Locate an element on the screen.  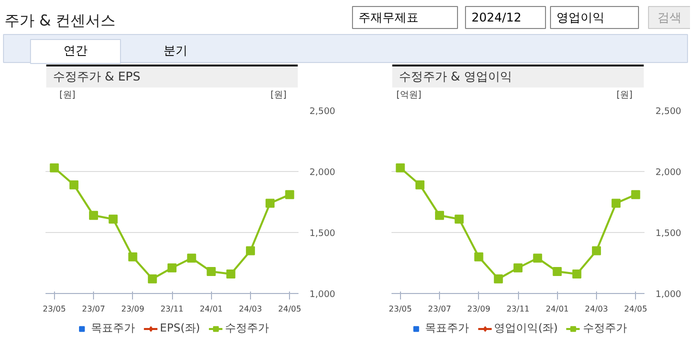
legend-label: EPS(좌) is located at coordinates (180, 328).